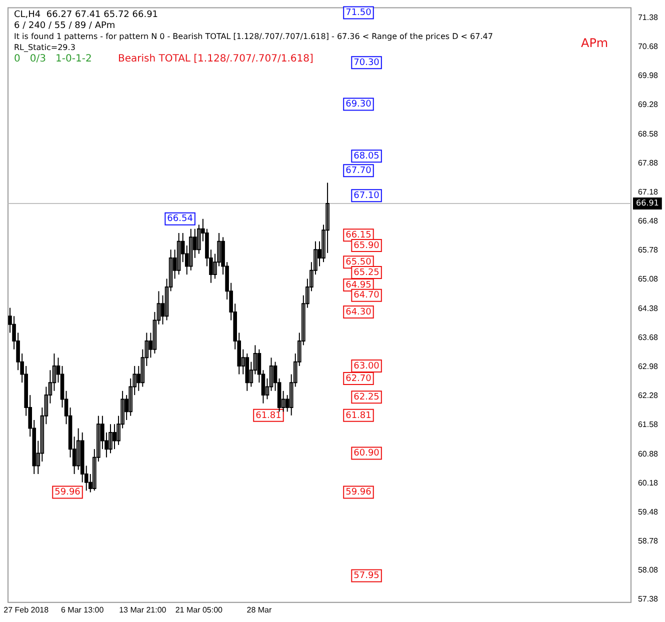 Image resolution: width=665 pixels, height=622 pixels. What do you see at coordinates (648, 308) in the screenshot?
I see `y-tick-label: 64.38` at bounding box center [648, 308].